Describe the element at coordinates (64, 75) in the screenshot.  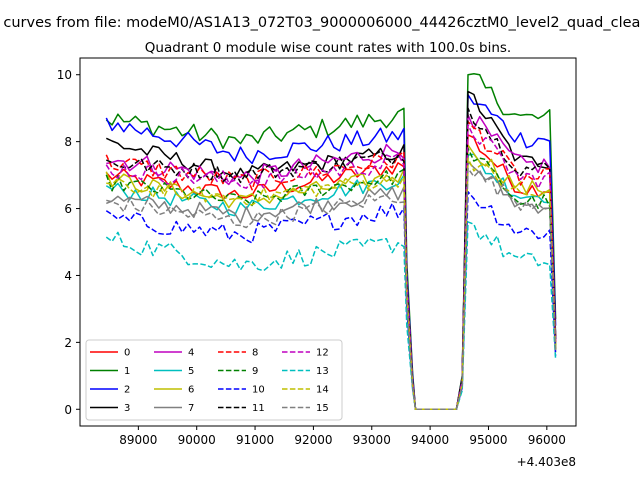
I see `y-tick-label: 10` at that location.